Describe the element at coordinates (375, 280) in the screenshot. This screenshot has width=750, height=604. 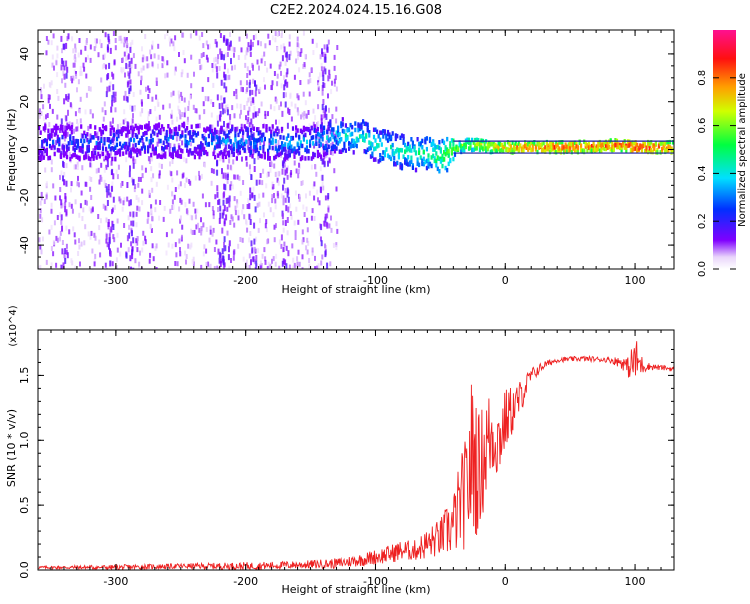
I see `spectrogram-x-tick-label: -100` at that location.